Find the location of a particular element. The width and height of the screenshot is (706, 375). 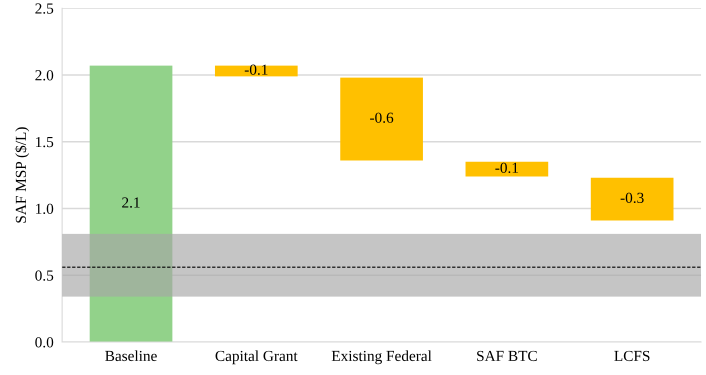

data-label: -0.3 is located at coordinates (632, 198).